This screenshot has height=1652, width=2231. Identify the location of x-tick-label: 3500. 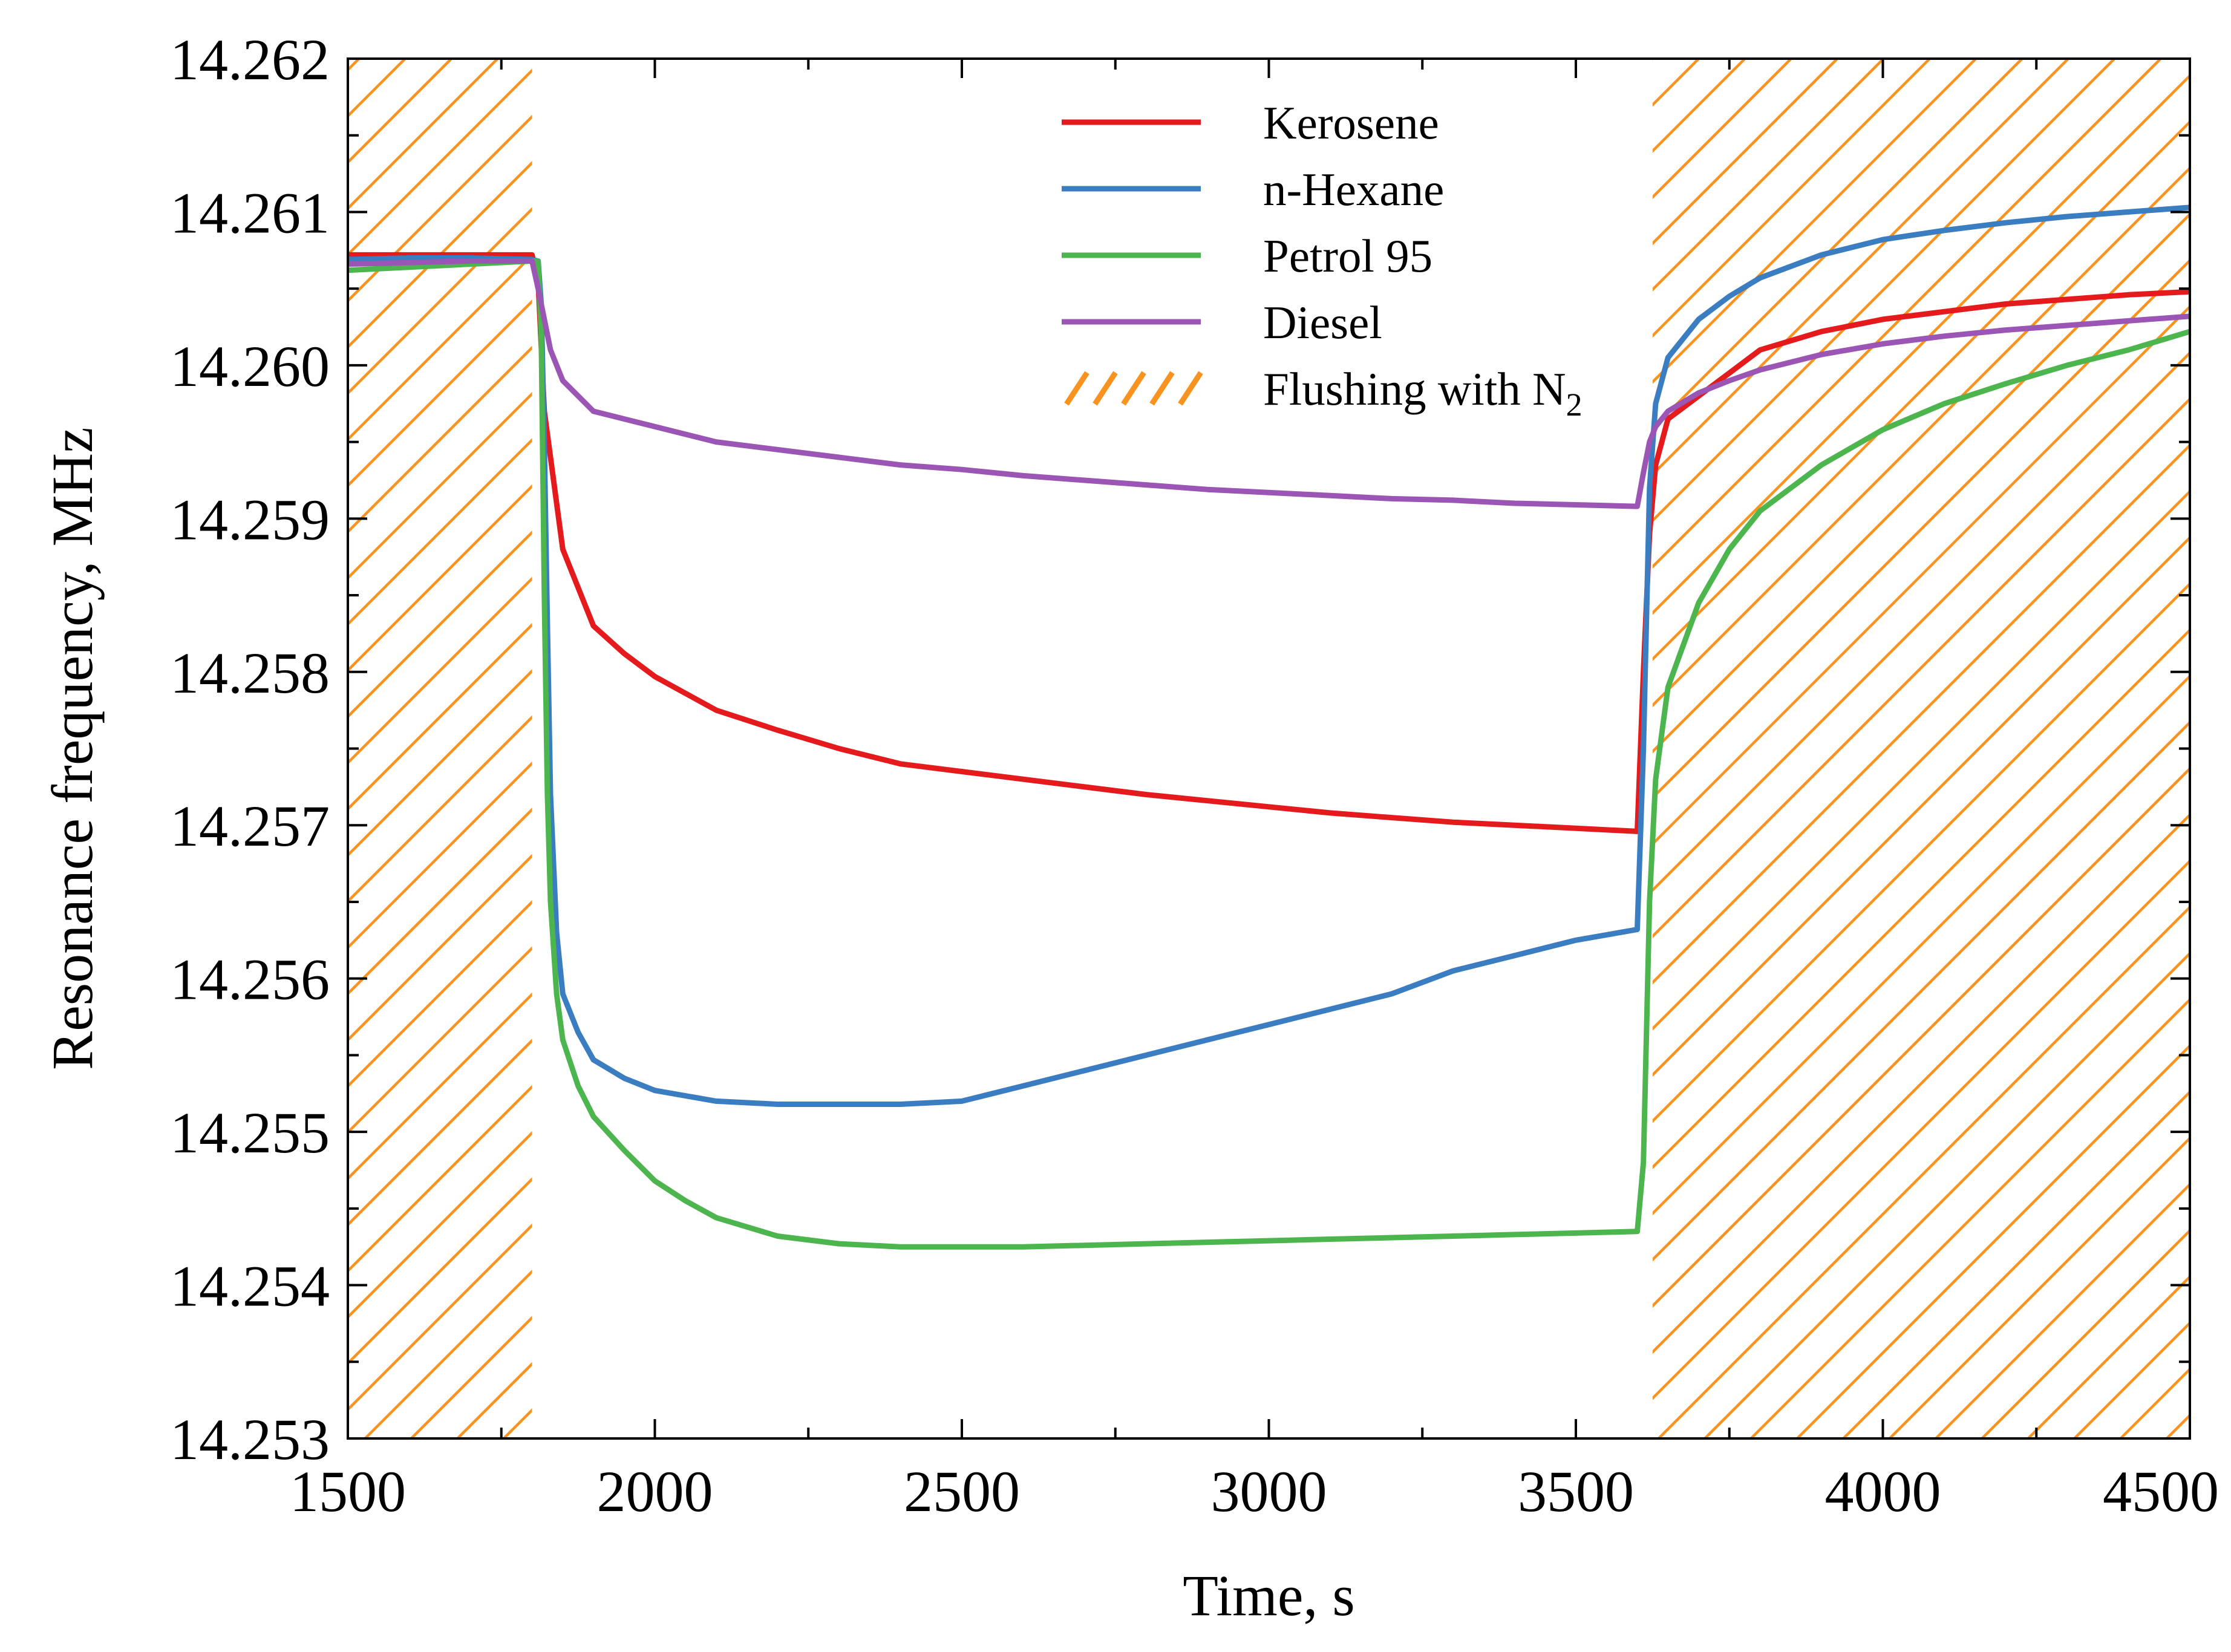
(1576, 1491).